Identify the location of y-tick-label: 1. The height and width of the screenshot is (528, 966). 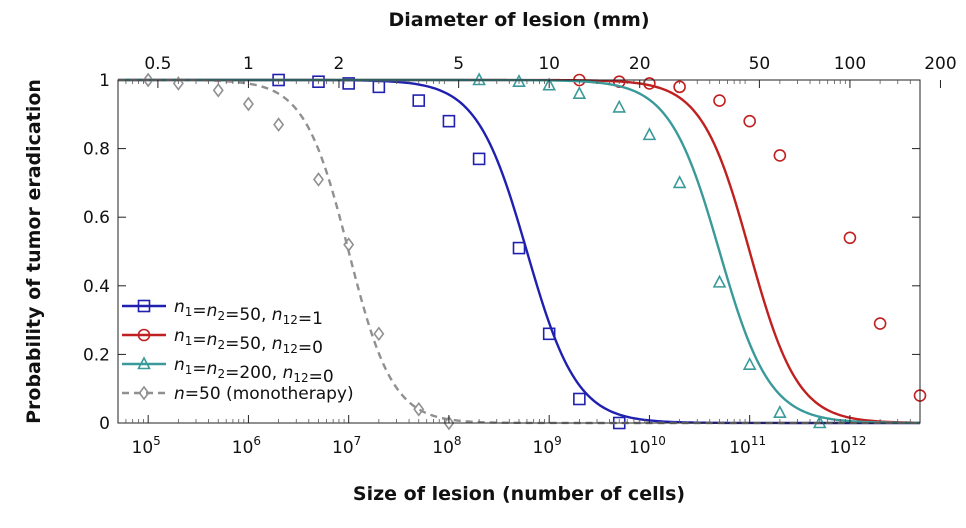
(104, 81).